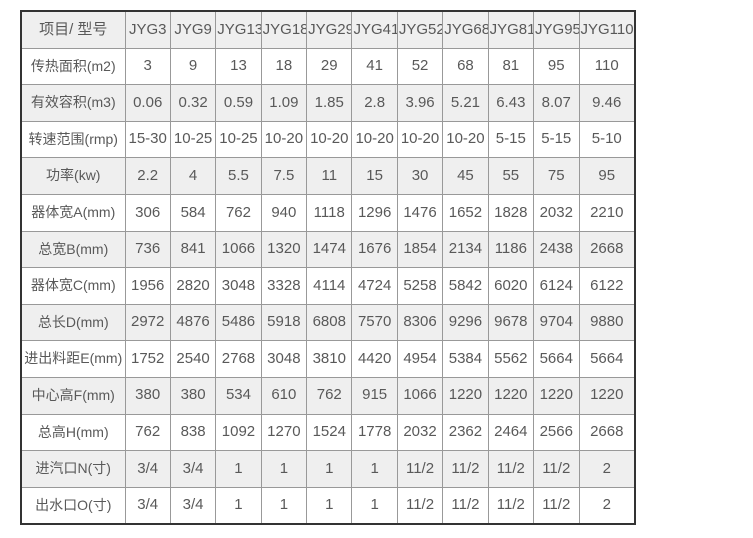  Describe the element at coordinates (607, 66) in the screenshot. I see `table-cell: 110` at that location.